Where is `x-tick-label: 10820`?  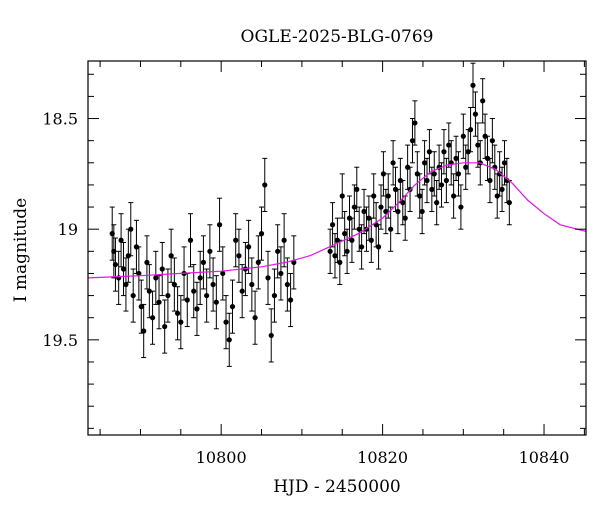
x-tick-label: 10820 is located at coordinates (382, 457).